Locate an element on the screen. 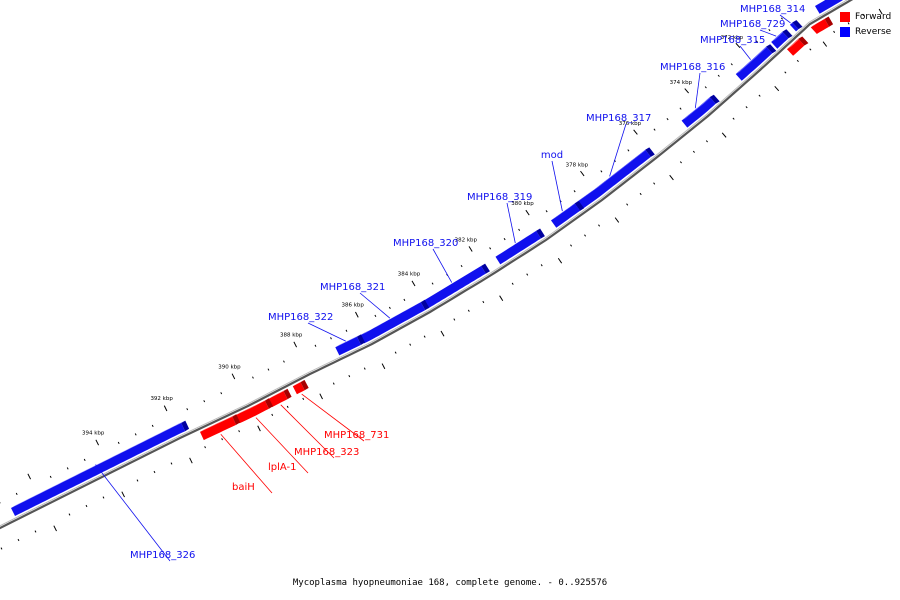 This screenshot has height=600, width=900. axis-tick-label: 380 kbp is located at coordinates (522, 204).